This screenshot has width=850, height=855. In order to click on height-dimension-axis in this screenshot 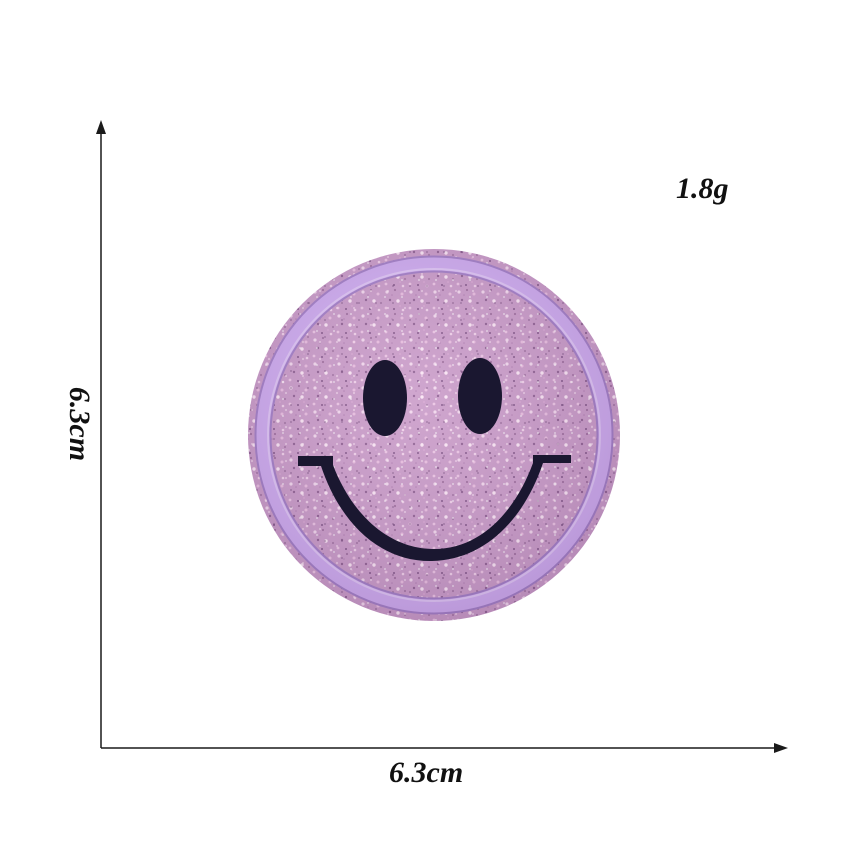, I will do `click(101, 434)`.